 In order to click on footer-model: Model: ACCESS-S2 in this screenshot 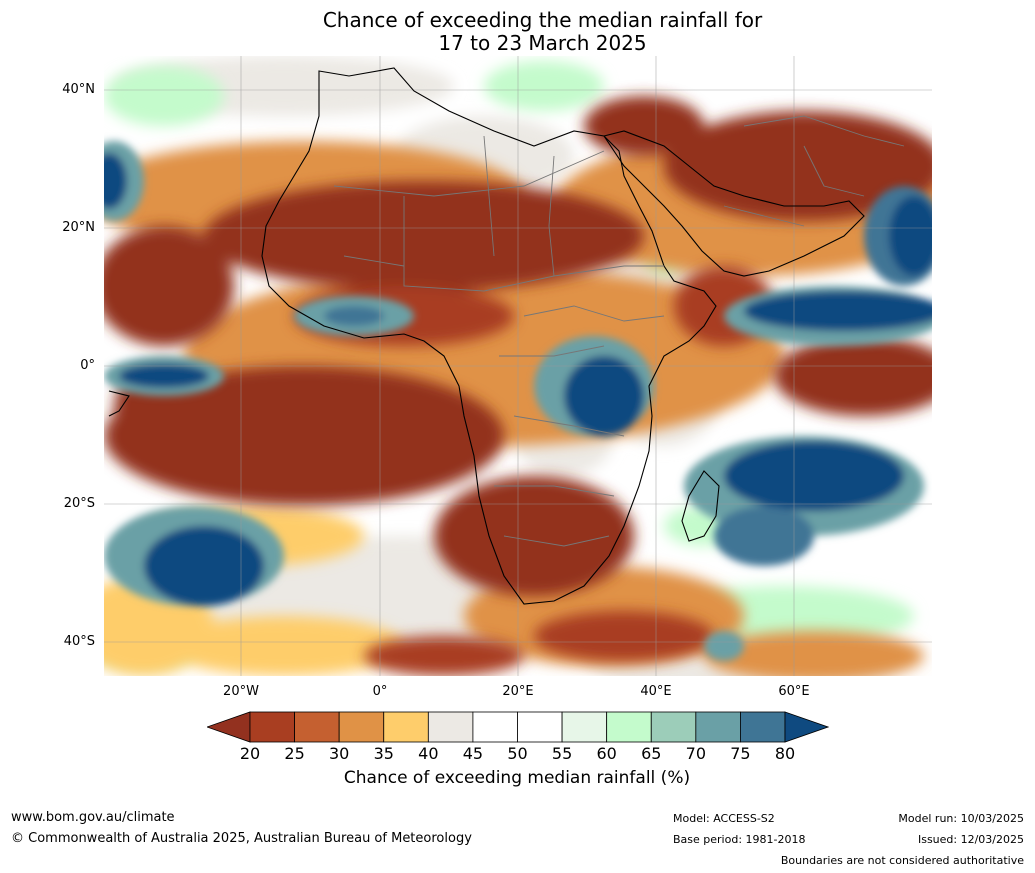, I will do `click(724, 818)`.